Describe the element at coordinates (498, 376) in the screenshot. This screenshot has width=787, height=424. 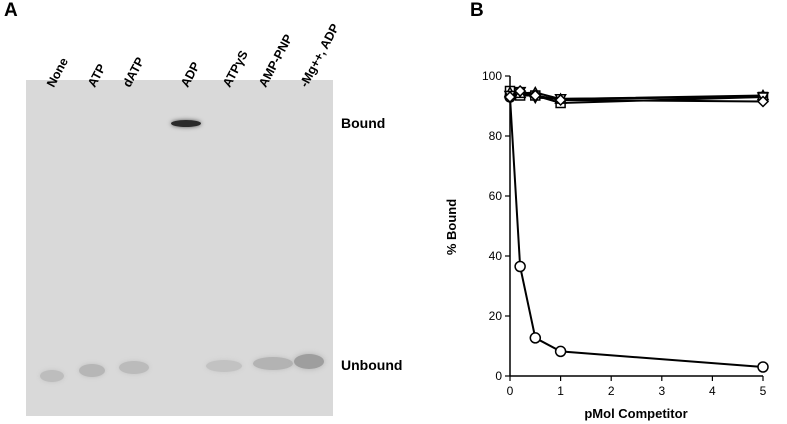
I see `y-tick-label: 0` at that location.